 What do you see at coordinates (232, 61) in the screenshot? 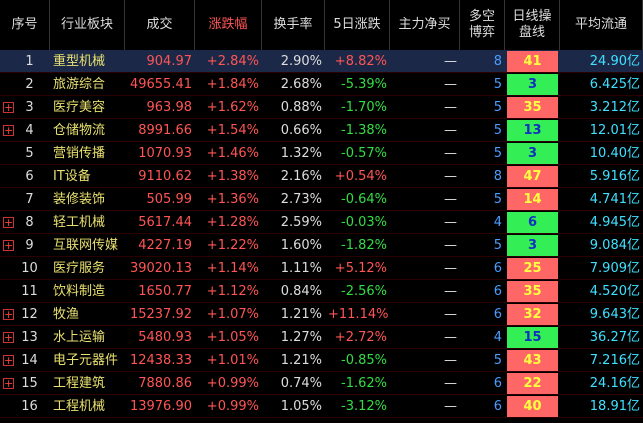
I see `table-cell: +2.84%` at bounding box center [232, 61].